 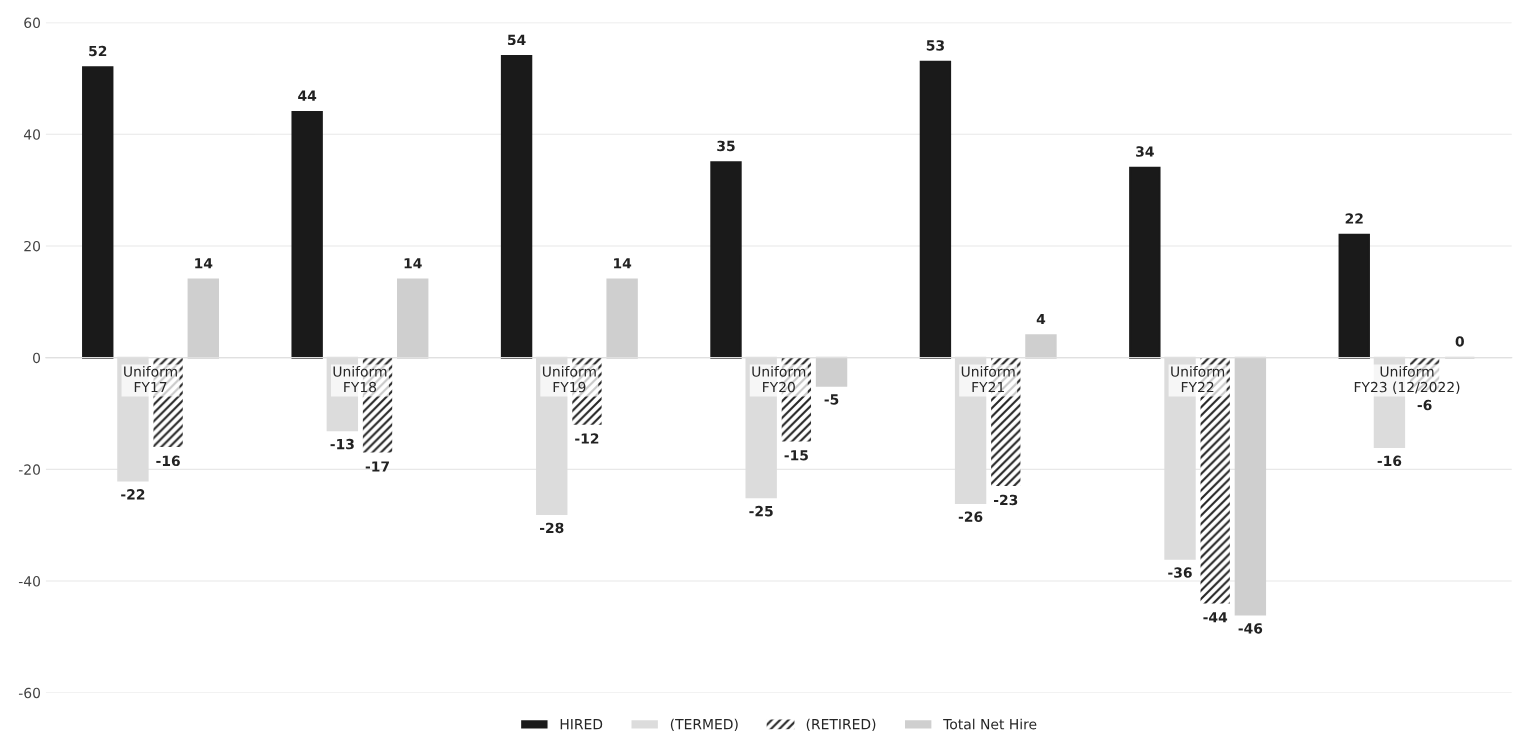 What do you see at coordinates (1005, 500) in the screenshot?
I see `data-label: -23` at bounding box center [1005, 500].